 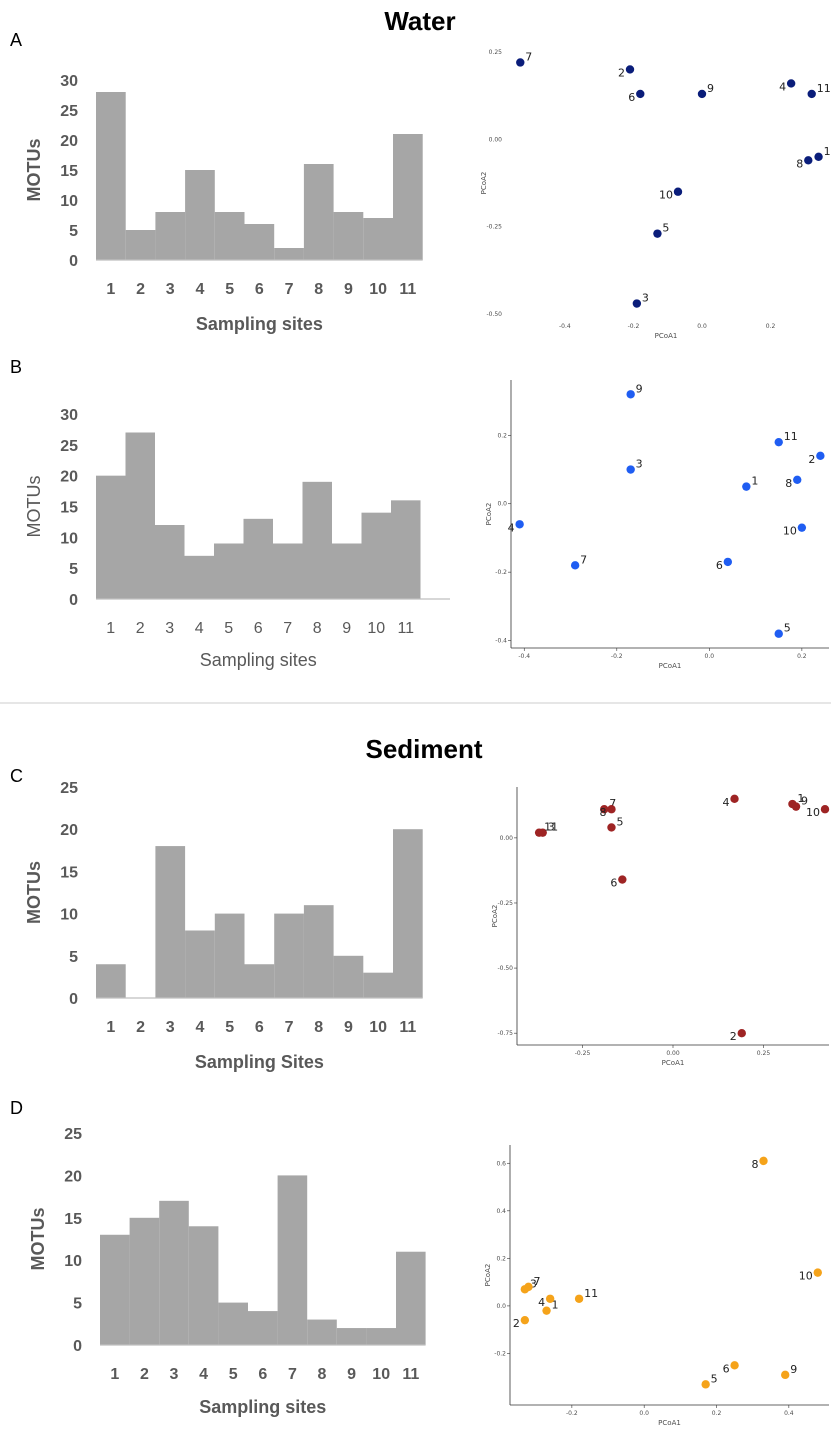 I want to click on y-tick-label: 0.2, so click(x=502, y=435).